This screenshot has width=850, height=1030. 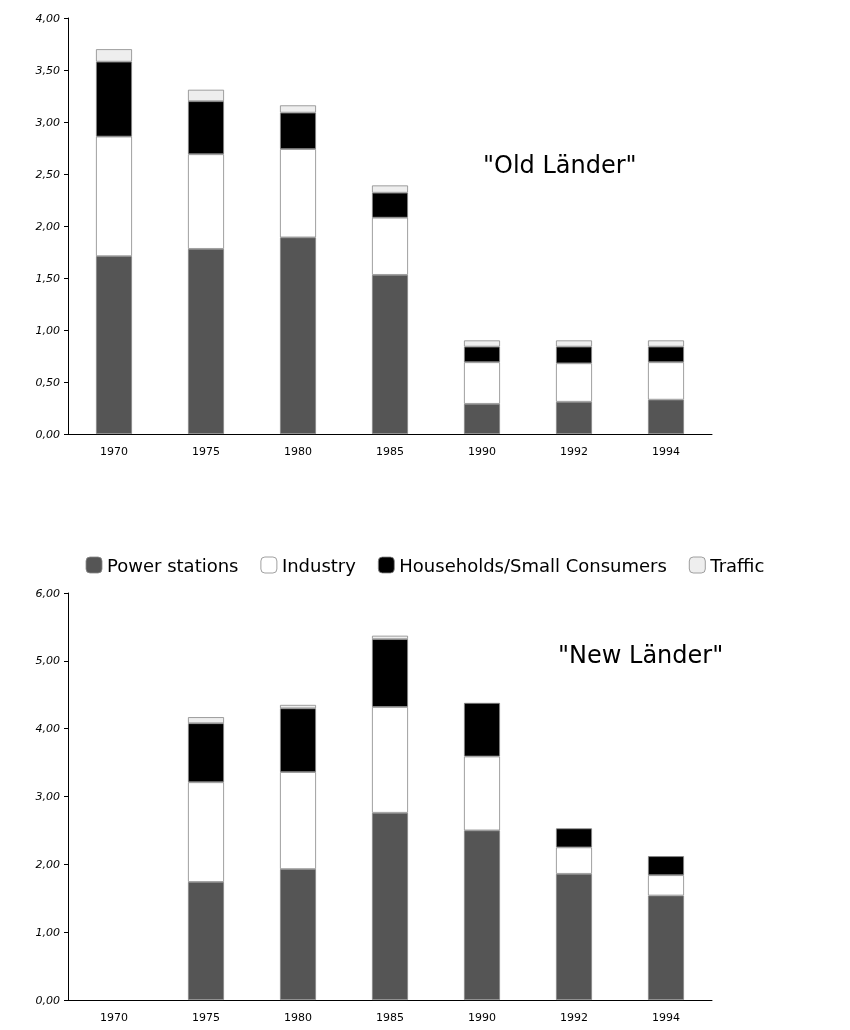 What do you see at coordinates (47, 593) in the screenshot?
I see `y-tick-label: 6,00` at bounding box center [47, 593].